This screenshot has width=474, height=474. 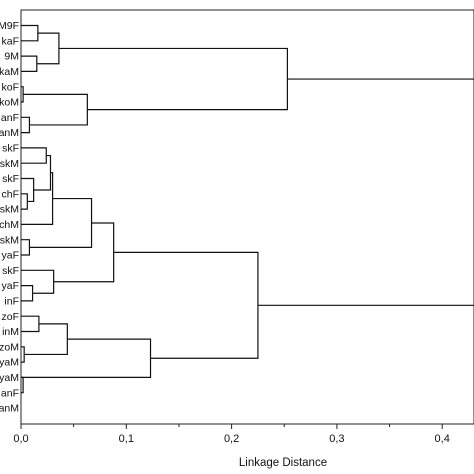 I want to click on x-tick-label: 0,3, so click(x=336, y=439).